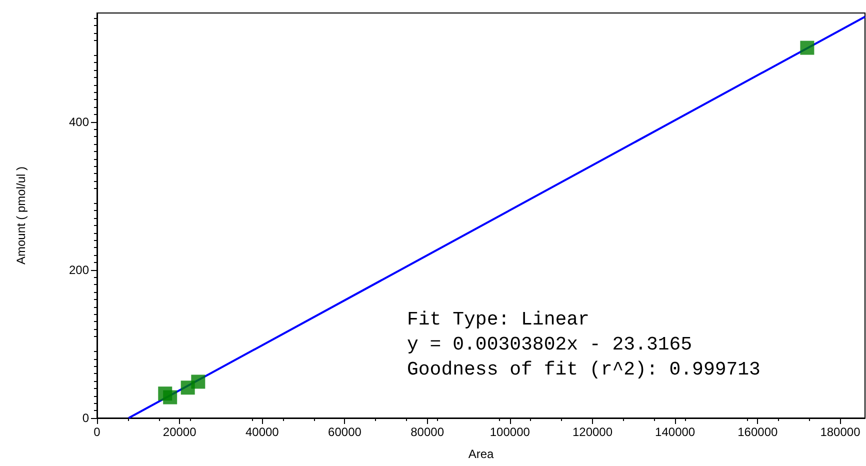 The image size is (866, 466). I want to click on y-tick-label: 200, so click(79, 269).